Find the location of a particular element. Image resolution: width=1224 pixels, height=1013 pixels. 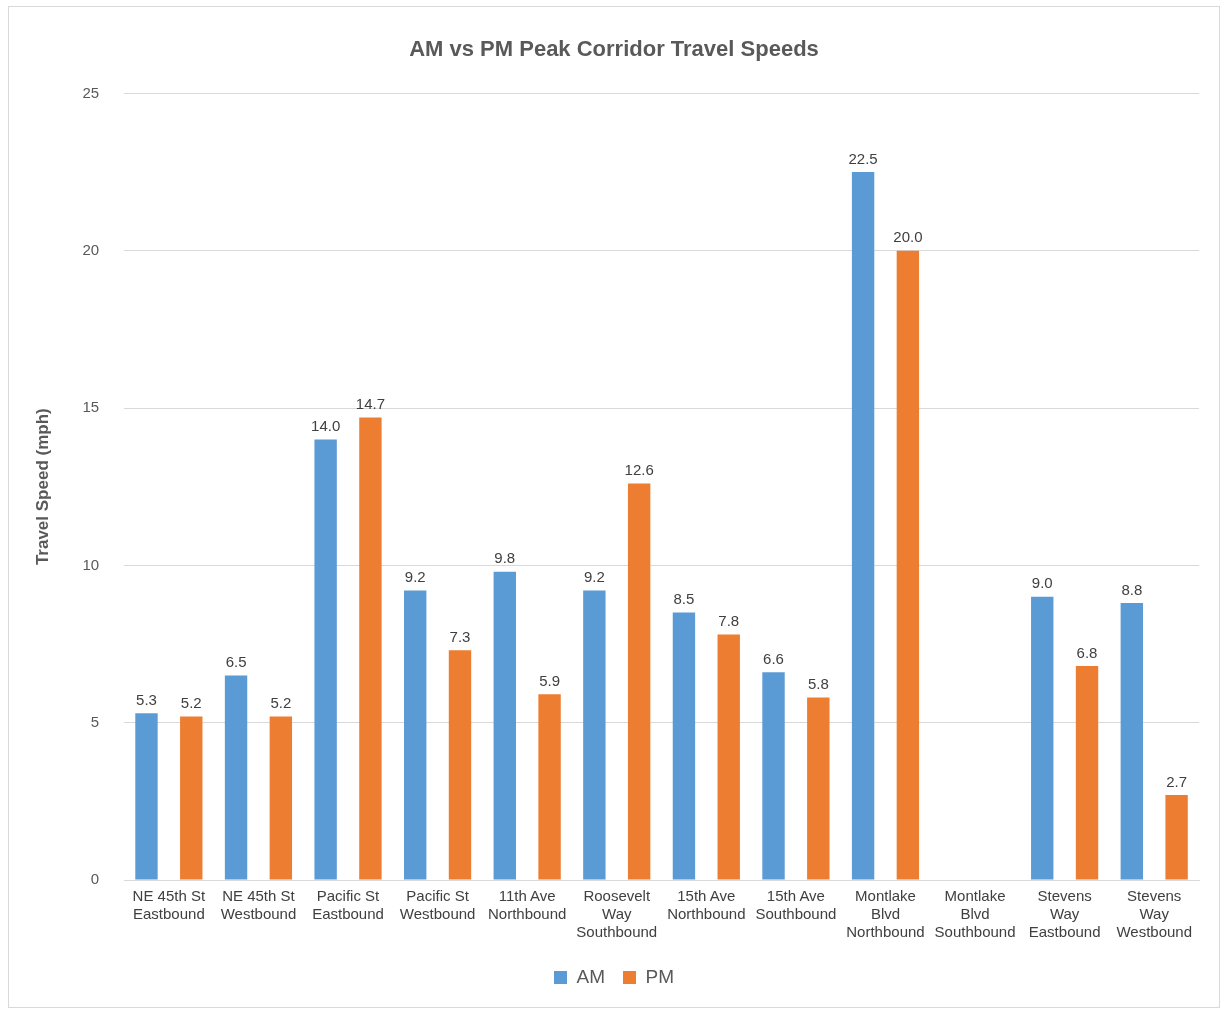

x-tick-label: Montlake Blvd Northbound is located at coordinates (885, 914).